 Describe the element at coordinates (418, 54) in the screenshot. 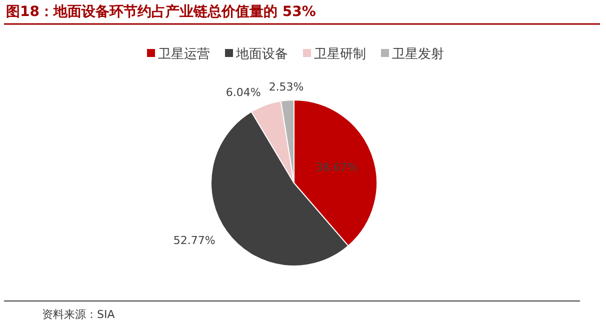

I see `legend-label: 卫星发射` at that location.